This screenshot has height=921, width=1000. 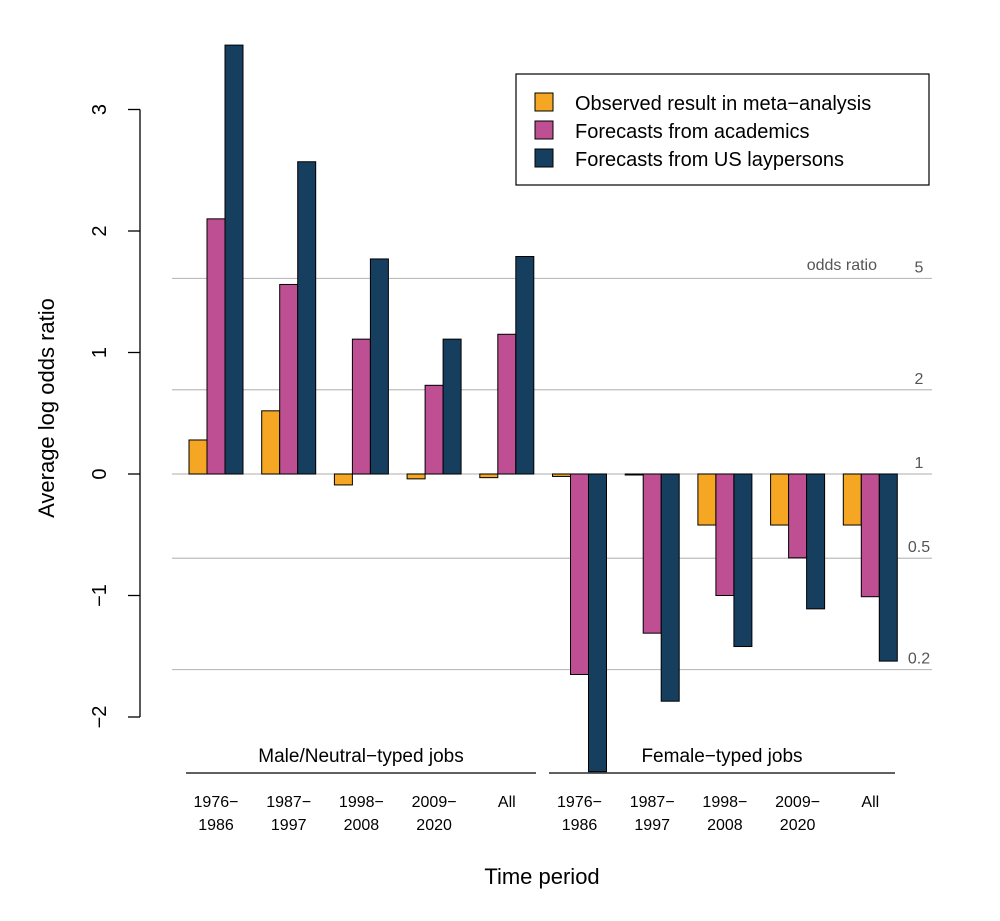 What do you see at coordinates (919, 267) in the screenshot?
I see `odds-ratio-tick-label: 5` at bounding box center [919, 267].